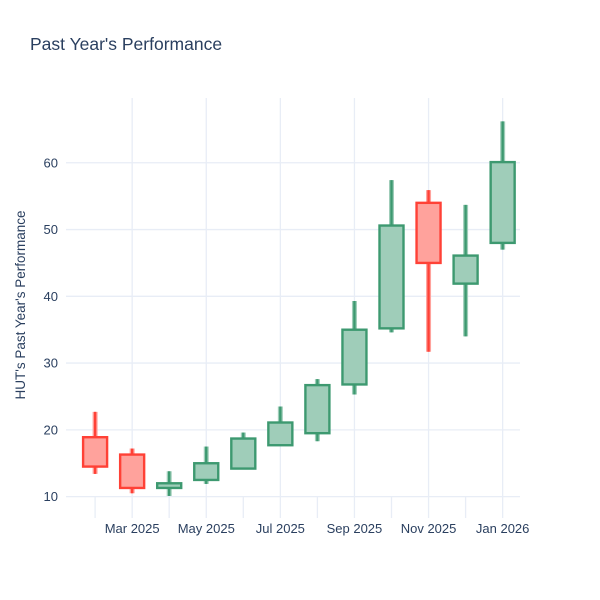 This screenshot has width=600, height=600. I want to click on x-tick-label: Jan 2026, so click(503, 528).